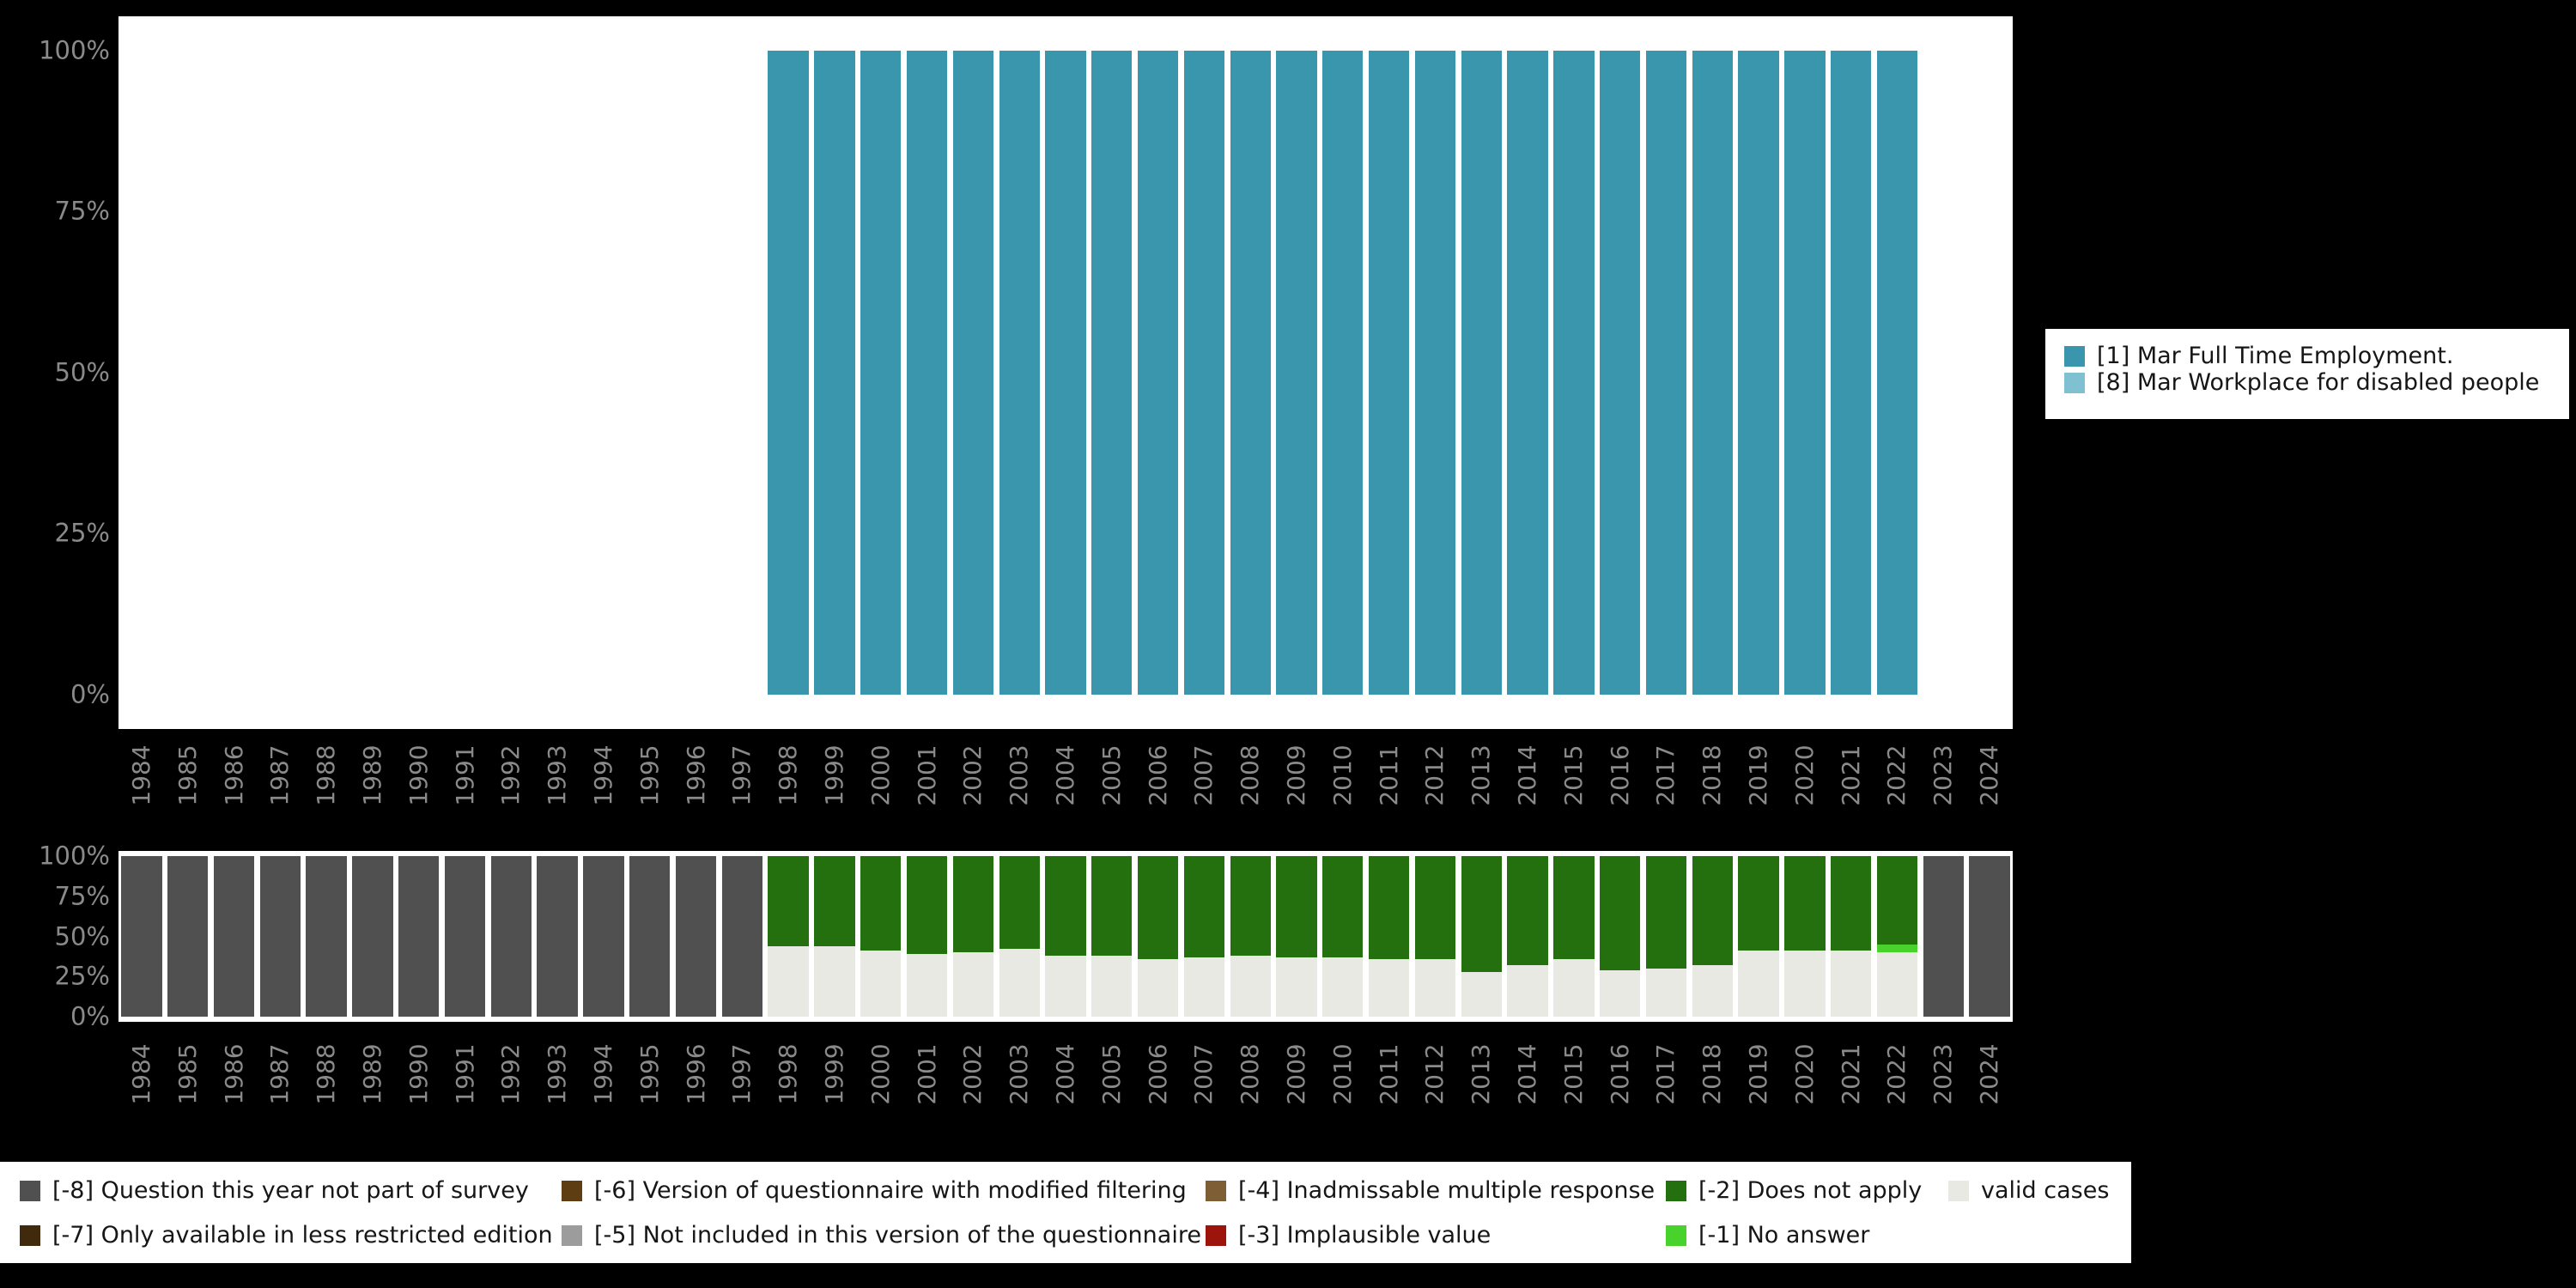 Image resolution: width=2576 pixels, height=1288 pixels. What do you see at coordinates (557, 775) in the screenshot?
I see `x-tick-label: 1993` at bounding box center [557, 775].